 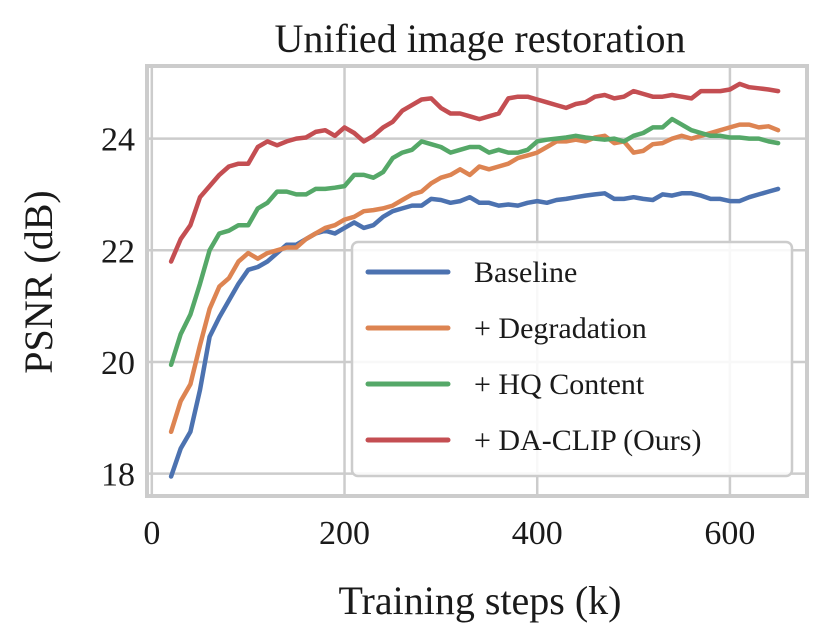 What do you see at coordinates (118, 308) in the screenshot?
I see `y-tick-labels: 18 20 22 24` at bounding box center [118, 308].